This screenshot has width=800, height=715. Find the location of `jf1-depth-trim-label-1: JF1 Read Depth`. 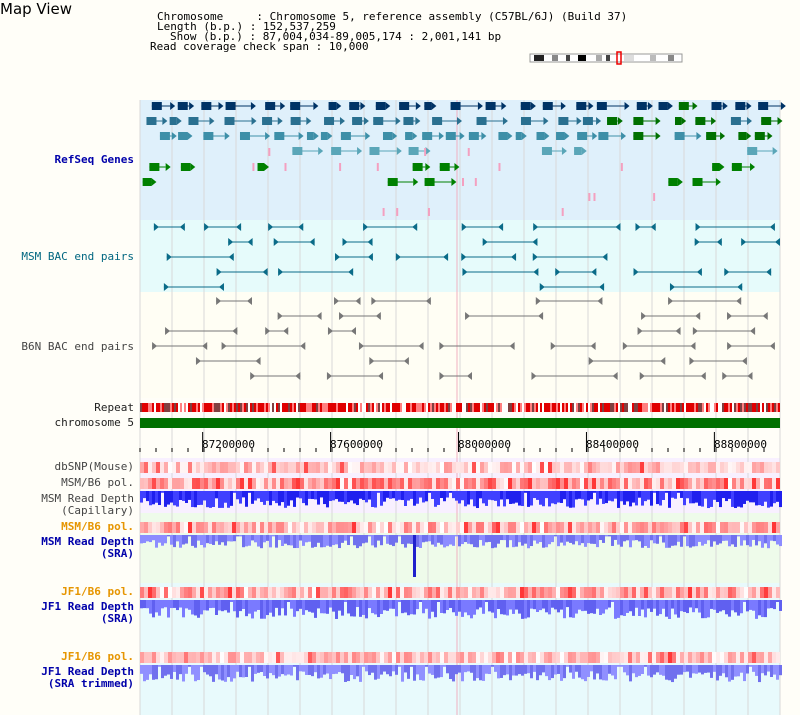

jf1-depth-trim-label-1: JF1 Read Depth is located at coordinates (87, 671).